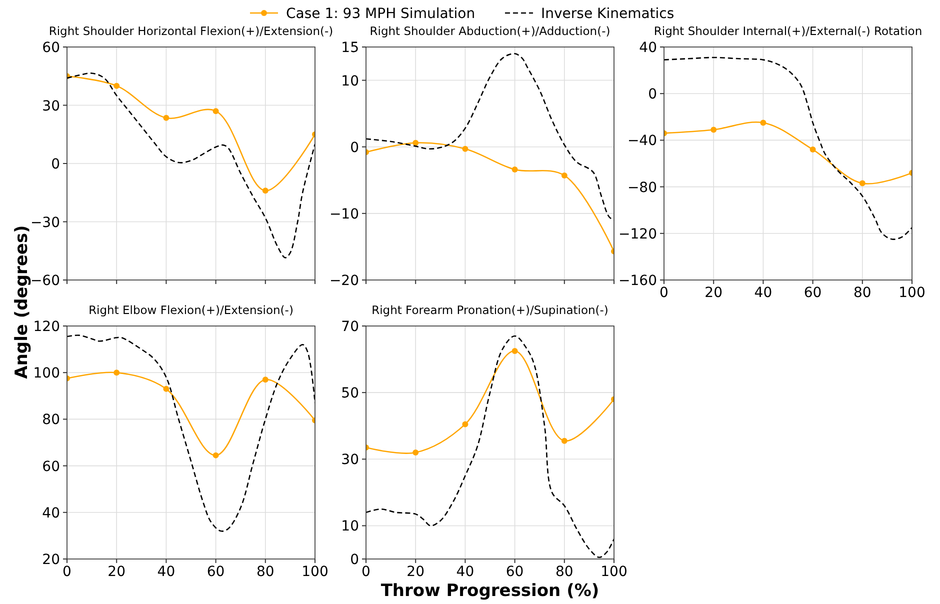  What do you see at coordinates (490, 310) in the screenshot?
I see `chart-title: Right Forearm Pronation(+)/Supination(-)` at bounding box center [490, 310].